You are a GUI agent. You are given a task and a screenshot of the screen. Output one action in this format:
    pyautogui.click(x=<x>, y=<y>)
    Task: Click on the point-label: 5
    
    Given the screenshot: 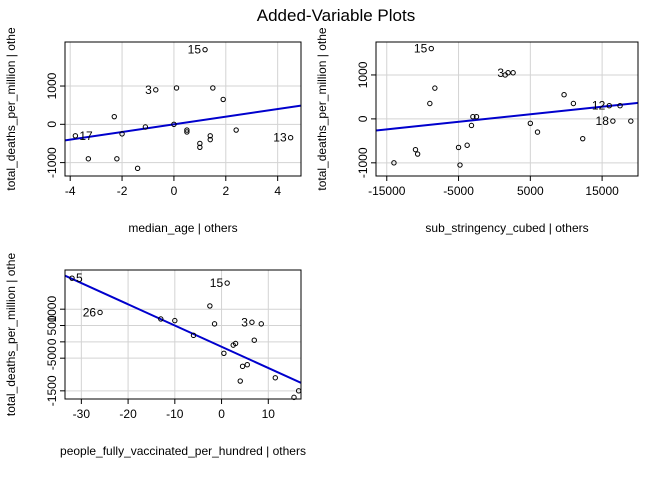 What is the action you would take?
    pyautogui.click(x=79, y=278)
    